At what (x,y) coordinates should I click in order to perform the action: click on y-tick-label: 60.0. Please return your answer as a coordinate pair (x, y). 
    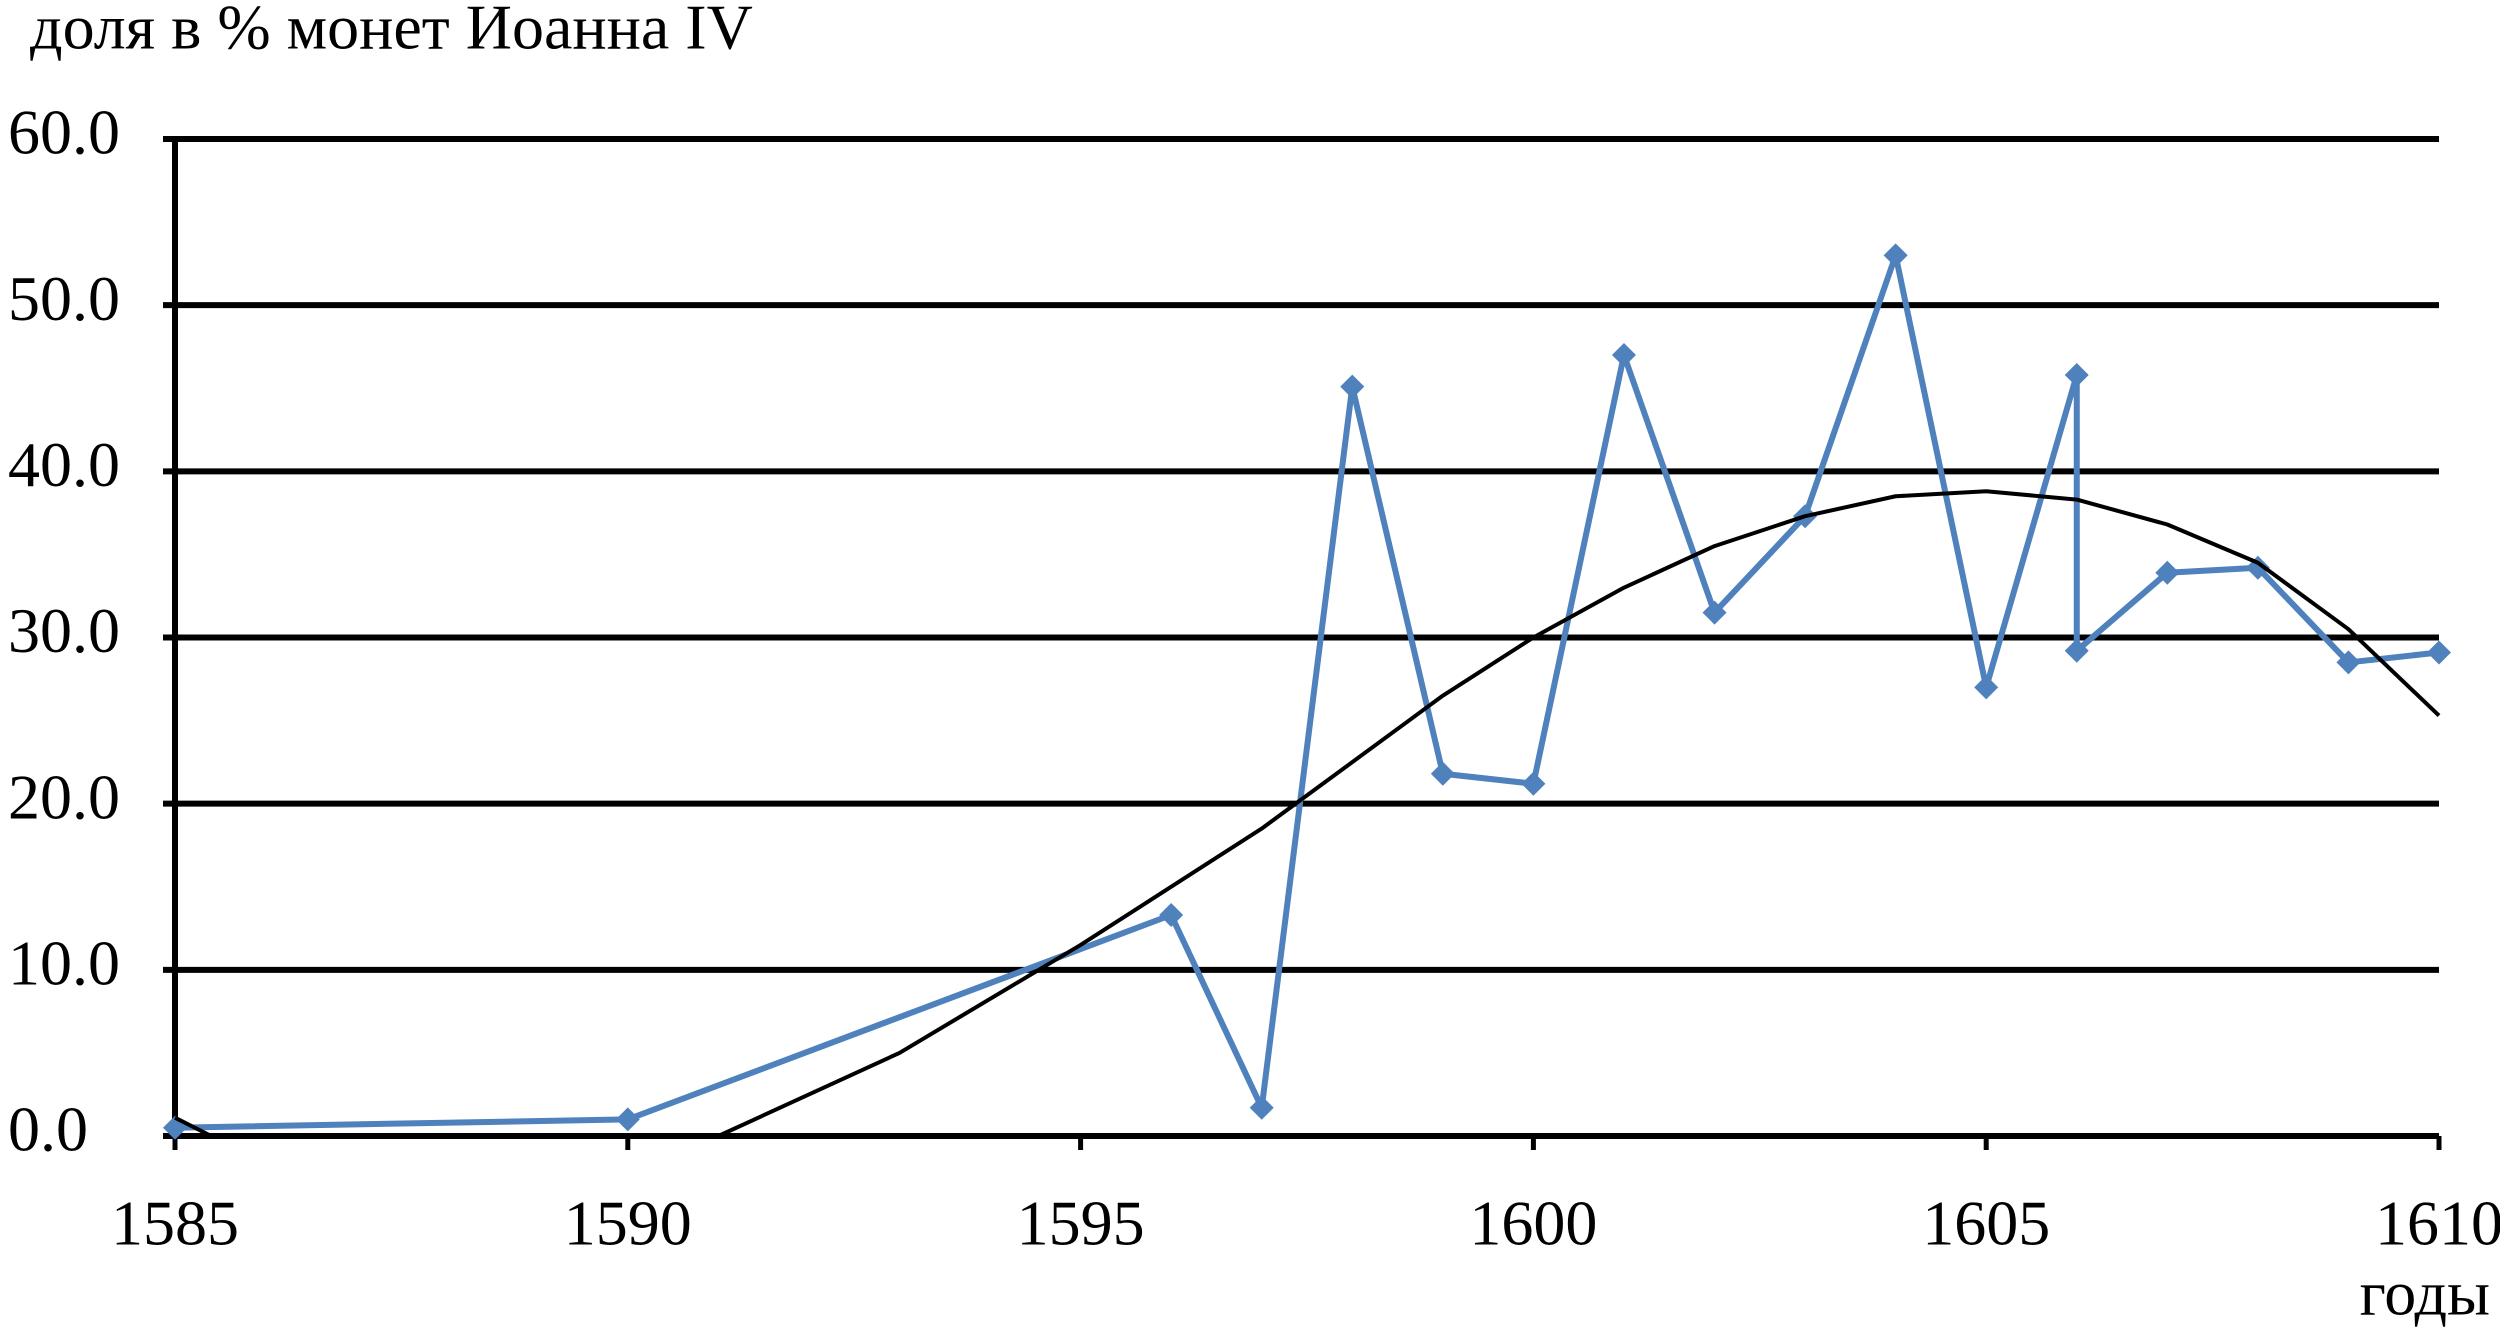
    Looking at the image, I should click on (64, 132).